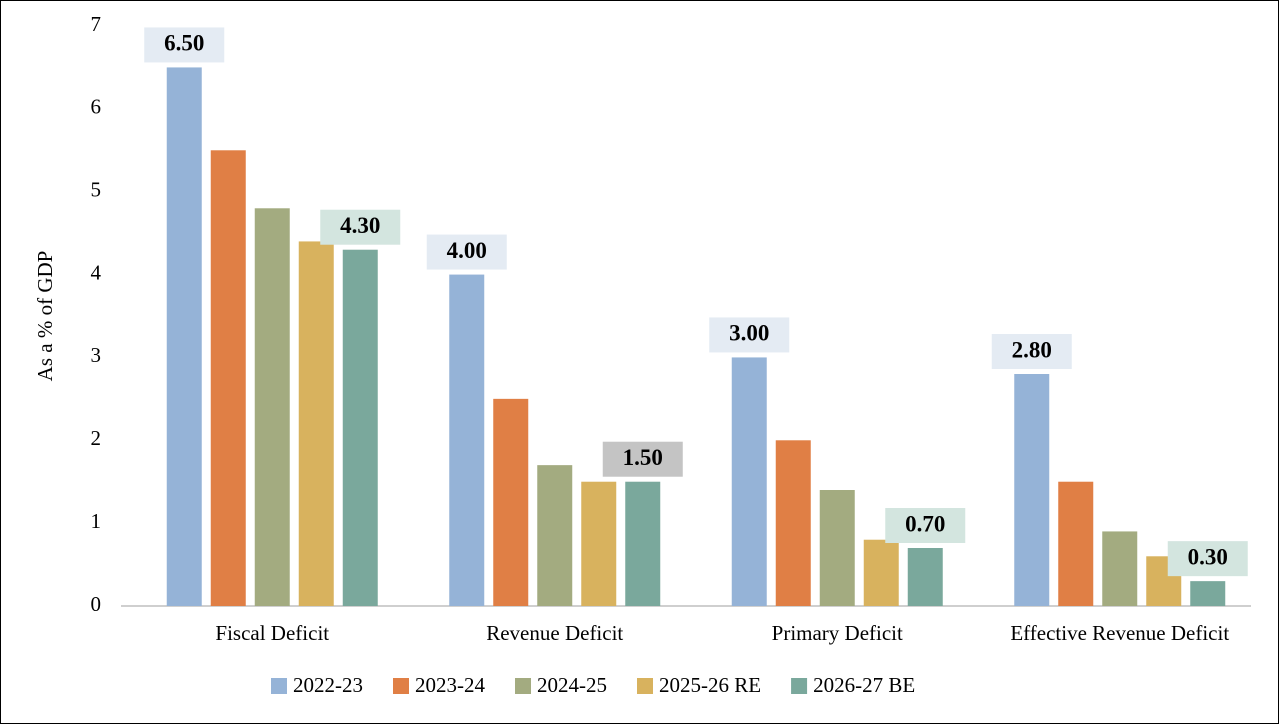 The image size is (1279, 724). Describe the element at coordinates (96, 521) in the screenshot. I see `y-tick-label: 1` at that location.